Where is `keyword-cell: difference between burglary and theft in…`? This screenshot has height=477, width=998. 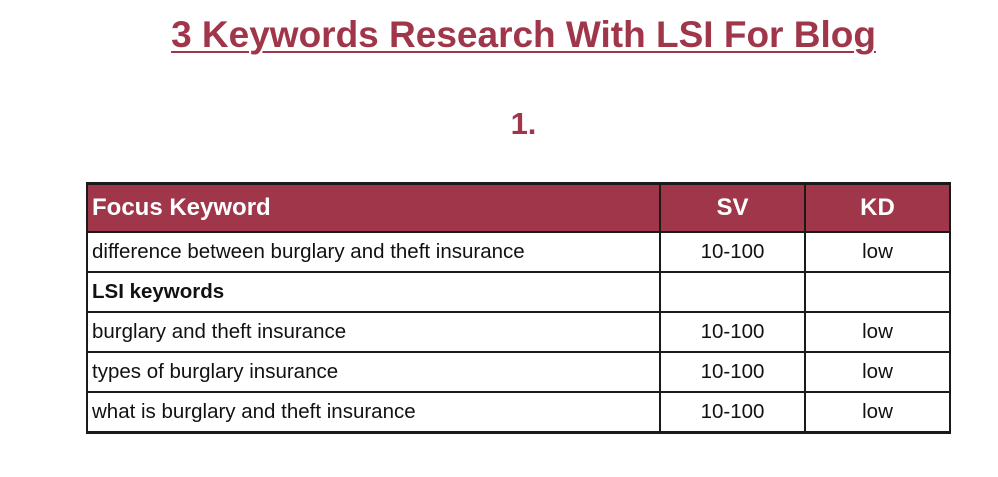
keyword-cell: difference between burglary and theft in… is located at coordinates (373, 252).